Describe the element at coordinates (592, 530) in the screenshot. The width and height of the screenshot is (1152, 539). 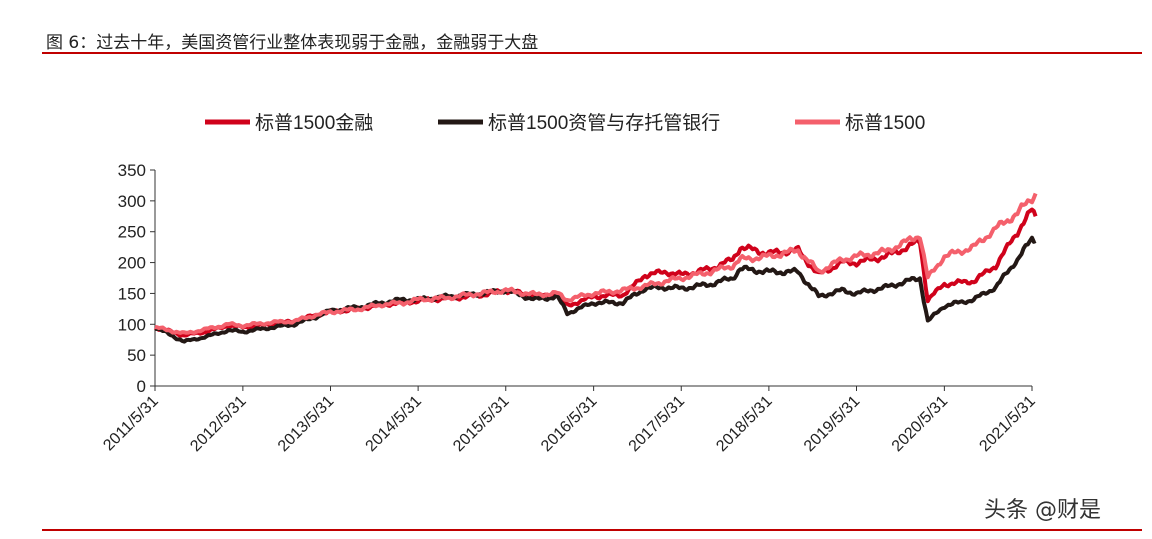
I see `bottom-rule` at that location.